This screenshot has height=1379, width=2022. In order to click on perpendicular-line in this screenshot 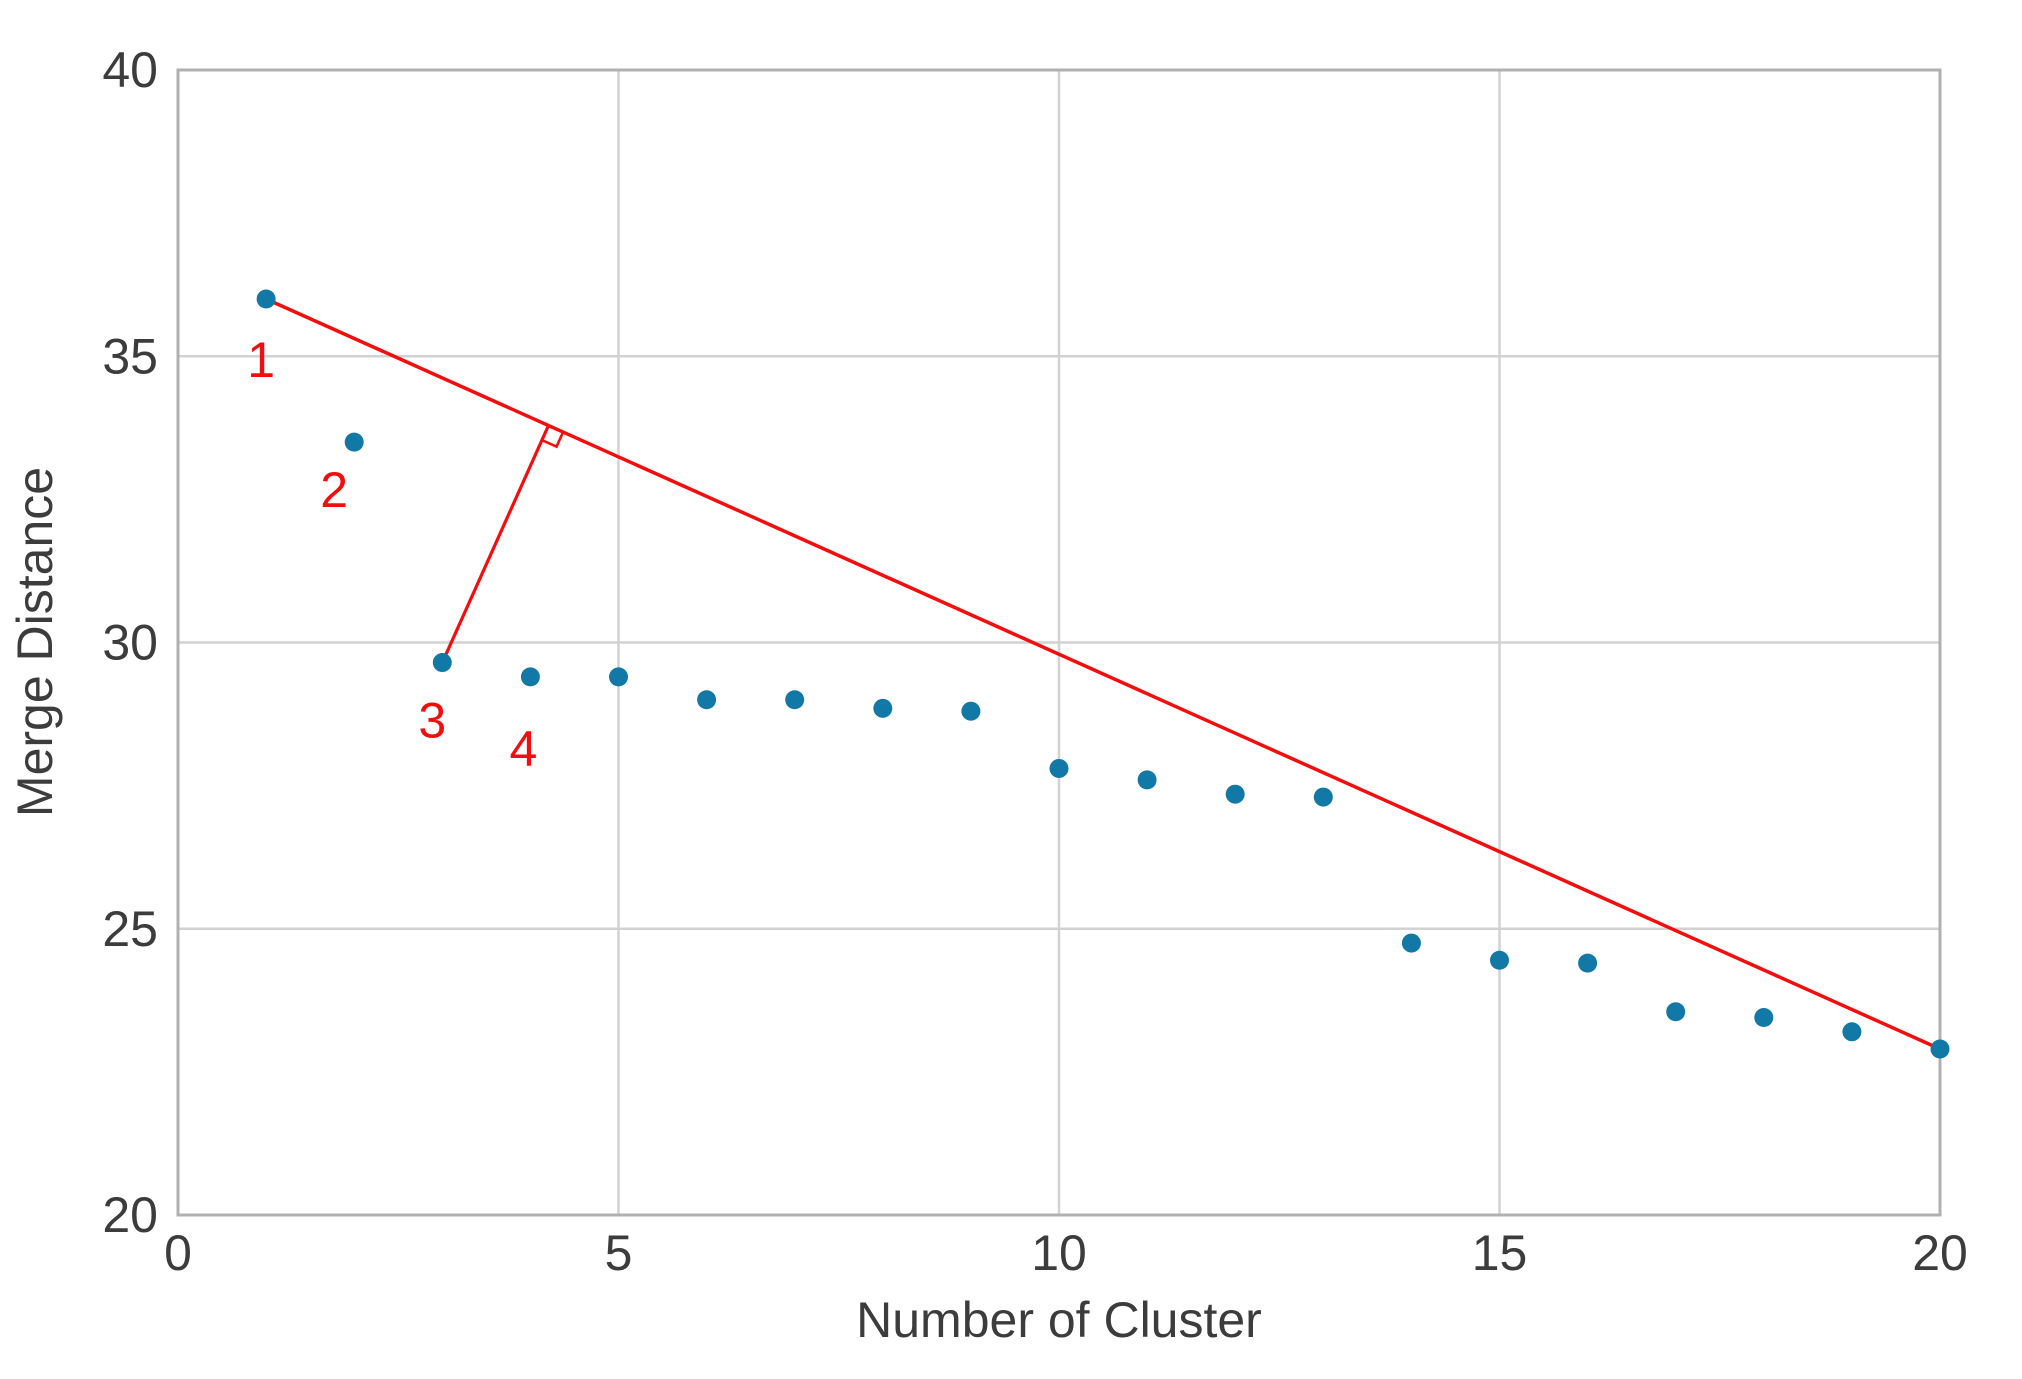, I will do `click(495, 544)`.